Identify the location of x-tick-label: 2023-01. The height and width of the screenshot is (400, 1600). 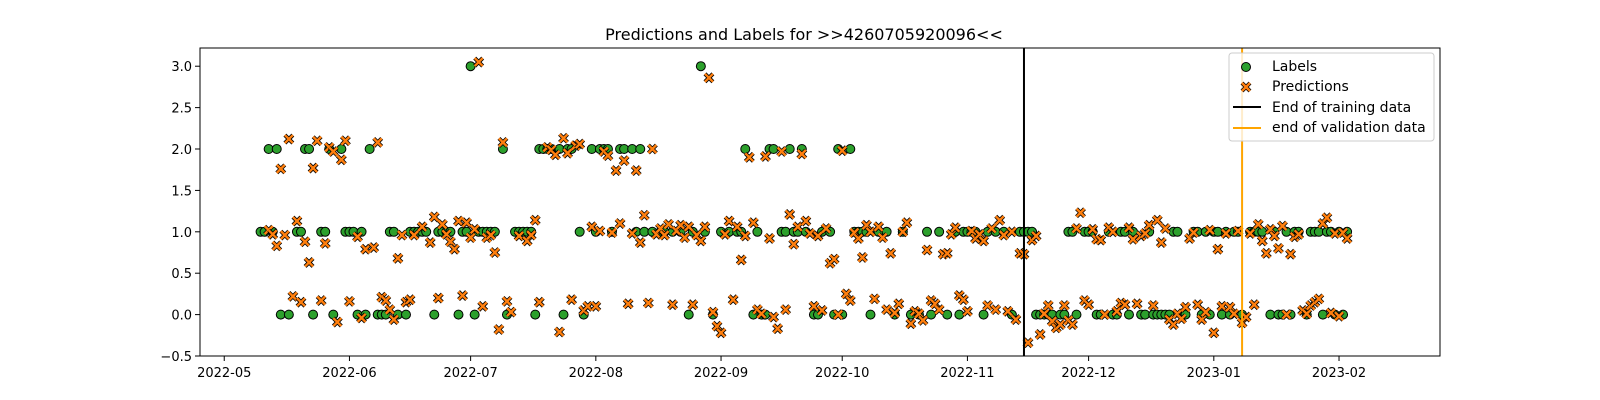
(1214, 373).